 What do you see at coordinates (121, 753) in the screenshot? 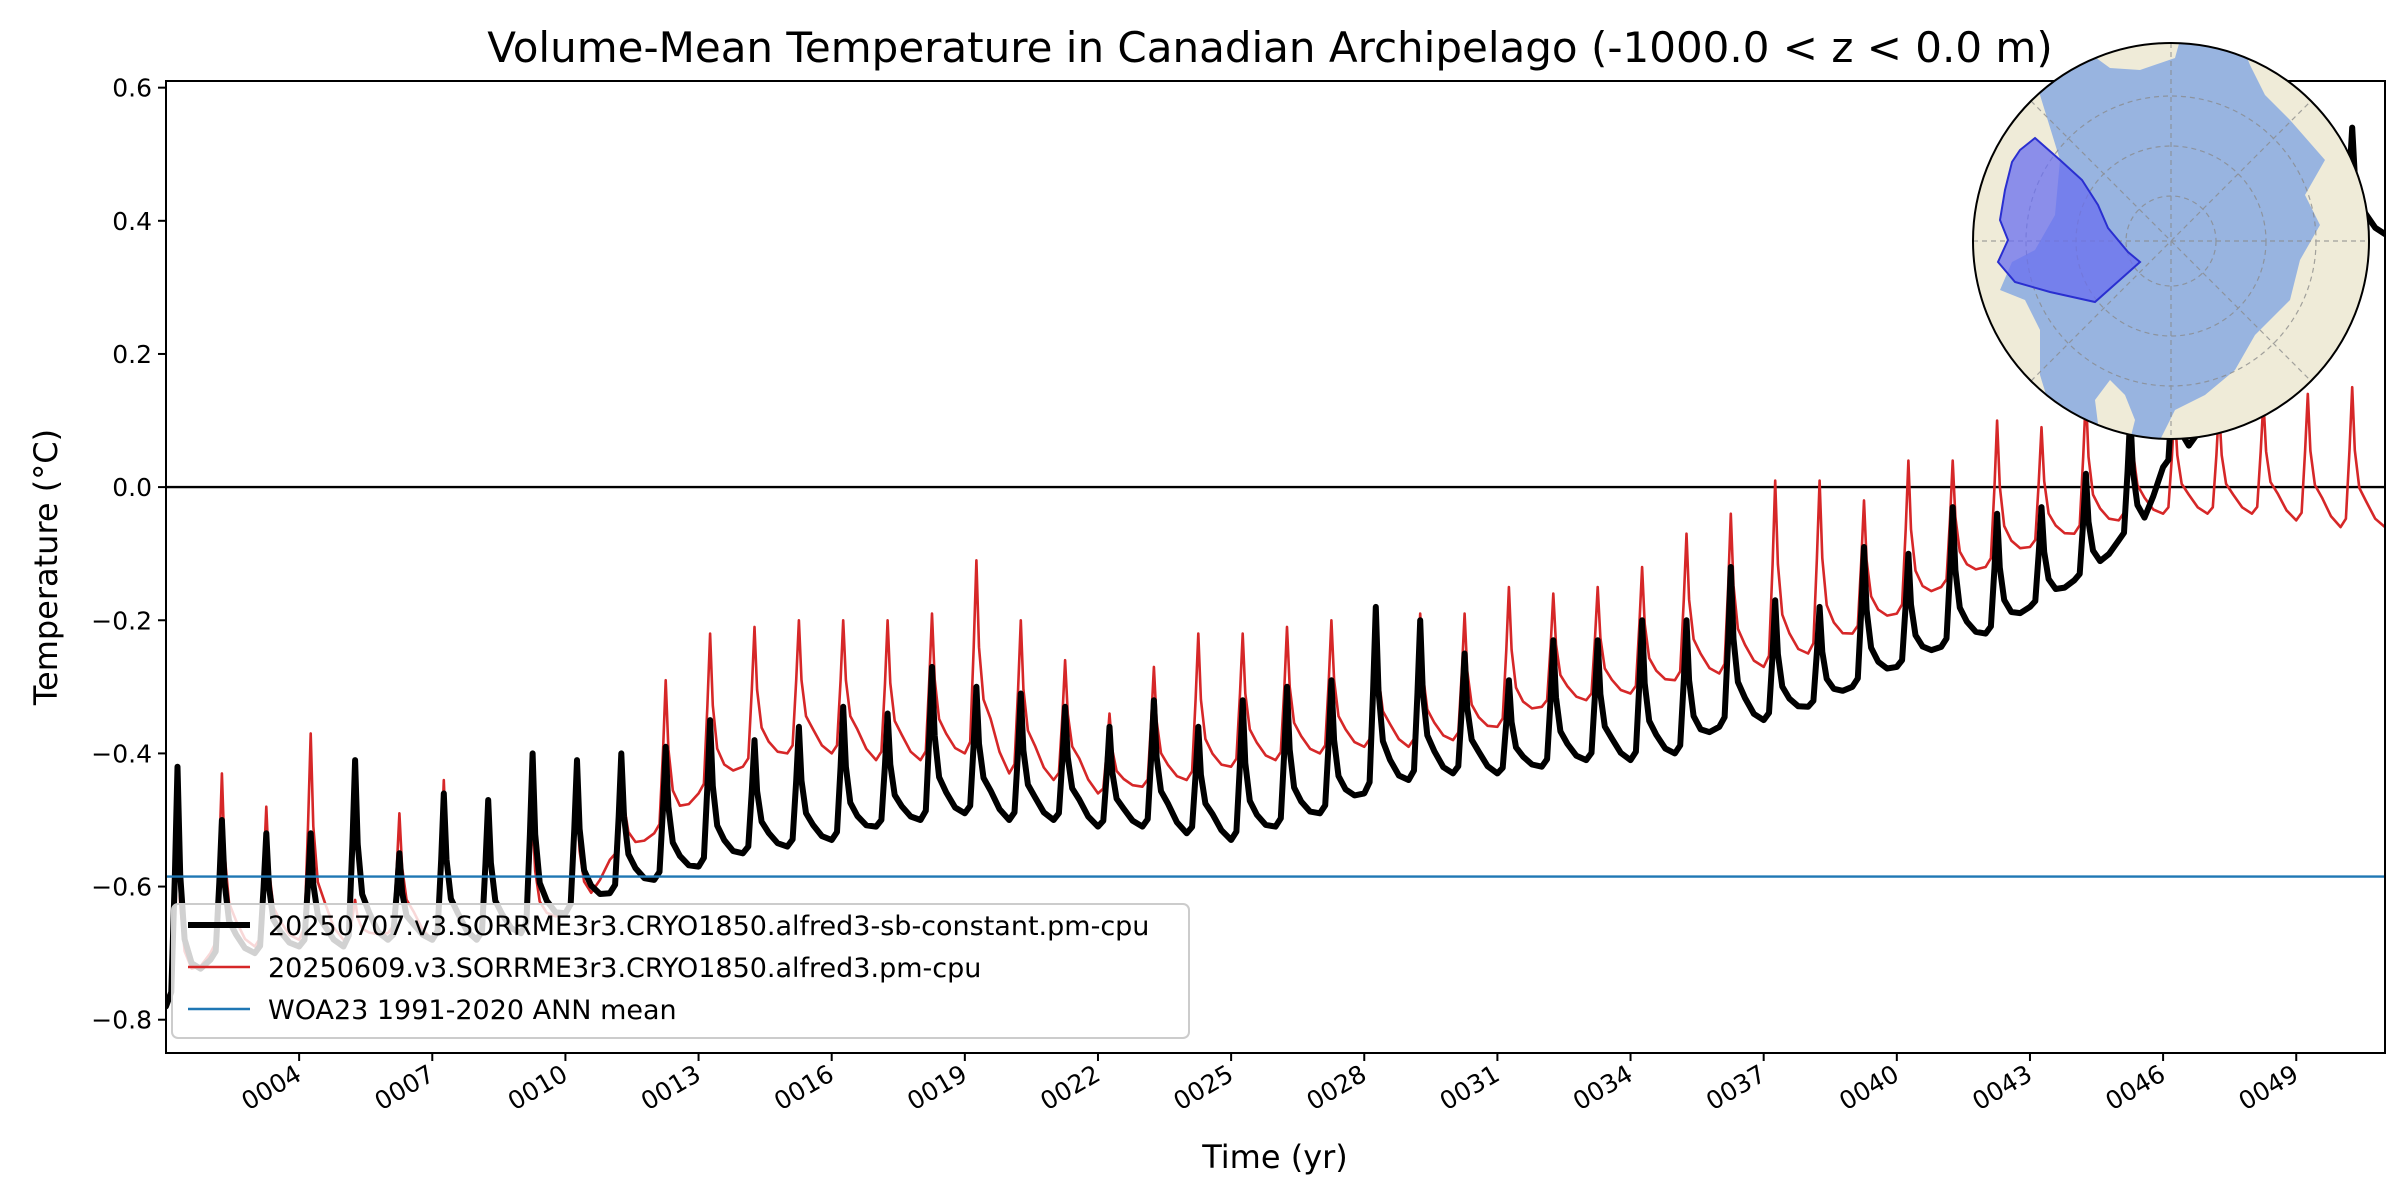
I see `y-tick-label: −0.4` at bounding box center [121, 753].